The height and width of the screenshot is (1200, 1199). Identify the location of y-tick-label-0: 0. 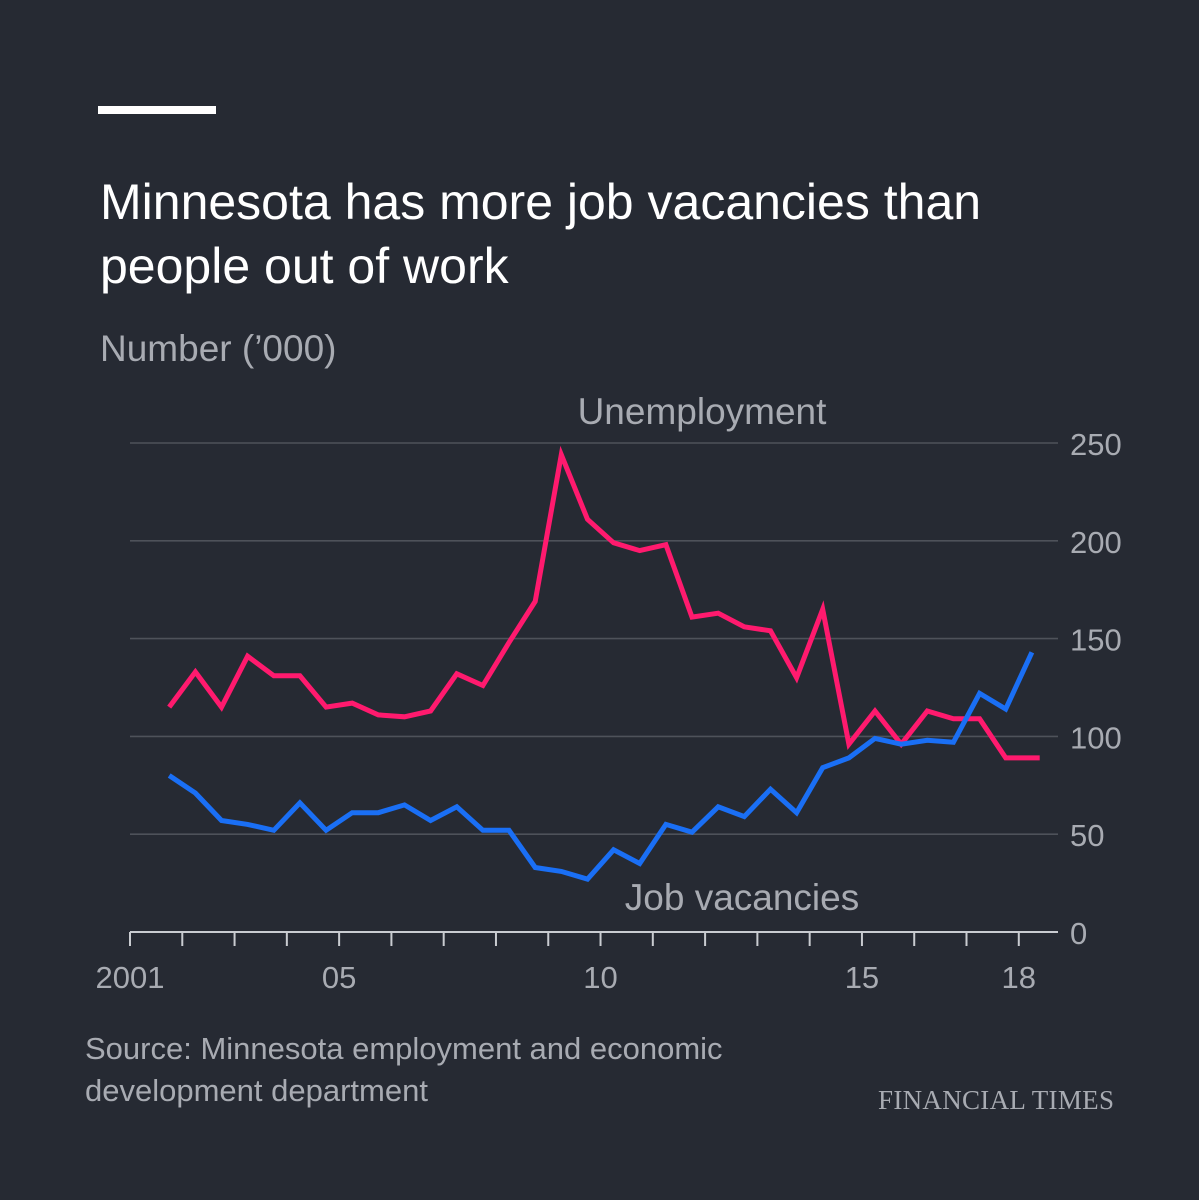
(1078, 933).